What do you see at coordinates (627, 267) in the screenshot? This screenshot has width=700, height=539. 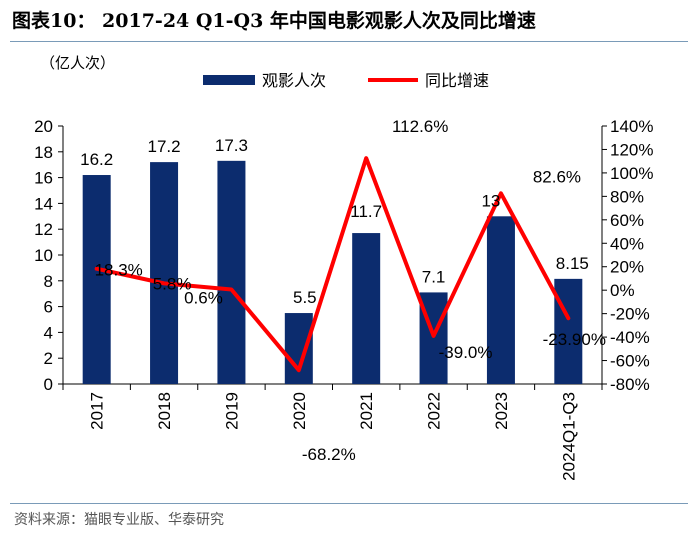 I see `right-tick-label: 20%` at bounding box center [627, 267].